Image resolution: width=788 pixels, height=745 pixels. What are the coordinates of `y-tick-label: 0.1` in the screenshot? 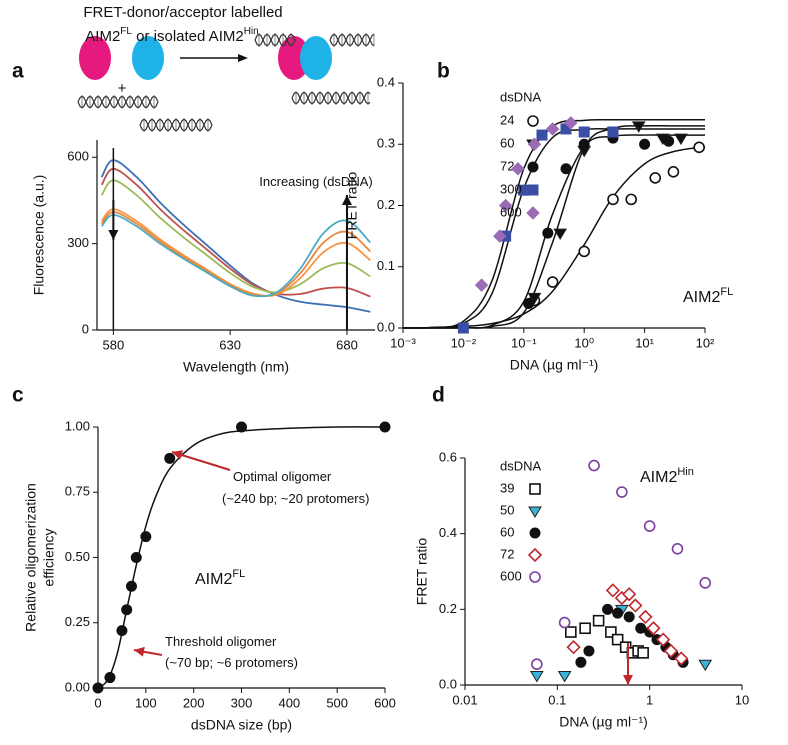 It's located at (386, 265).